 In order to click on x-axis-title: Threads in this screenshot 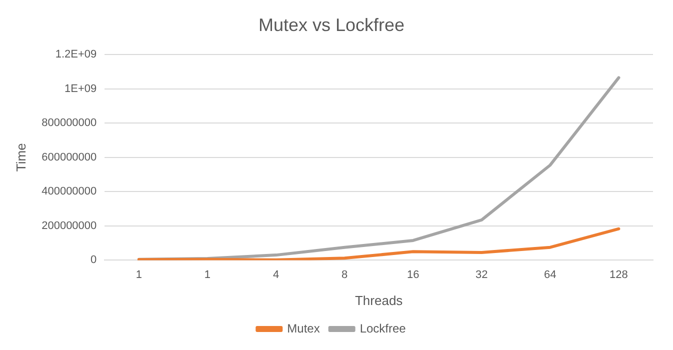, I will do `click(379, 300)`.